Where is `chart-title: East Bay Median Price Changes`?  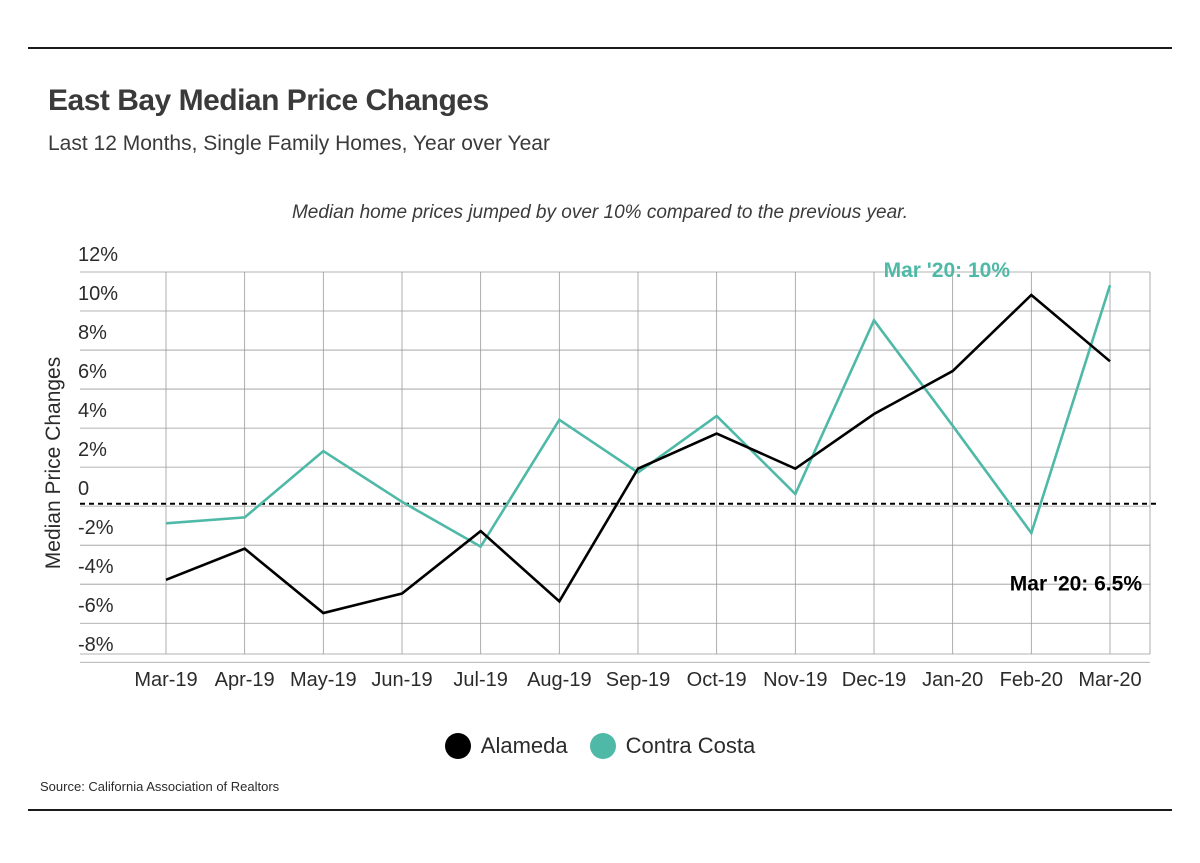 chart-title: East Bay Median Price Changes is located at coordinates (268, 100).